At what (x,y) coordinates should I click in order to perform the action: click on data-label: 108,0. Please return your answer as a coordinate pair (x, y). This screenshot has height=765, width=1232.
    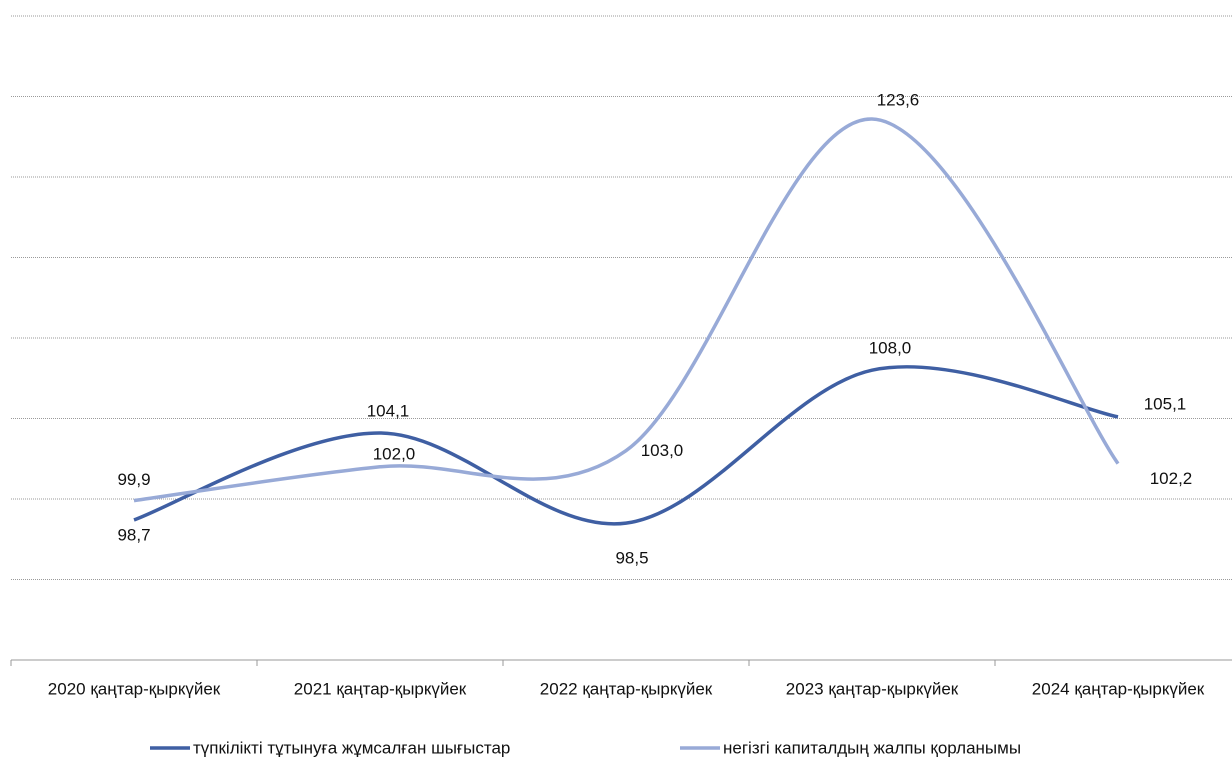
    Looking at the image, I should click on (890, 348).